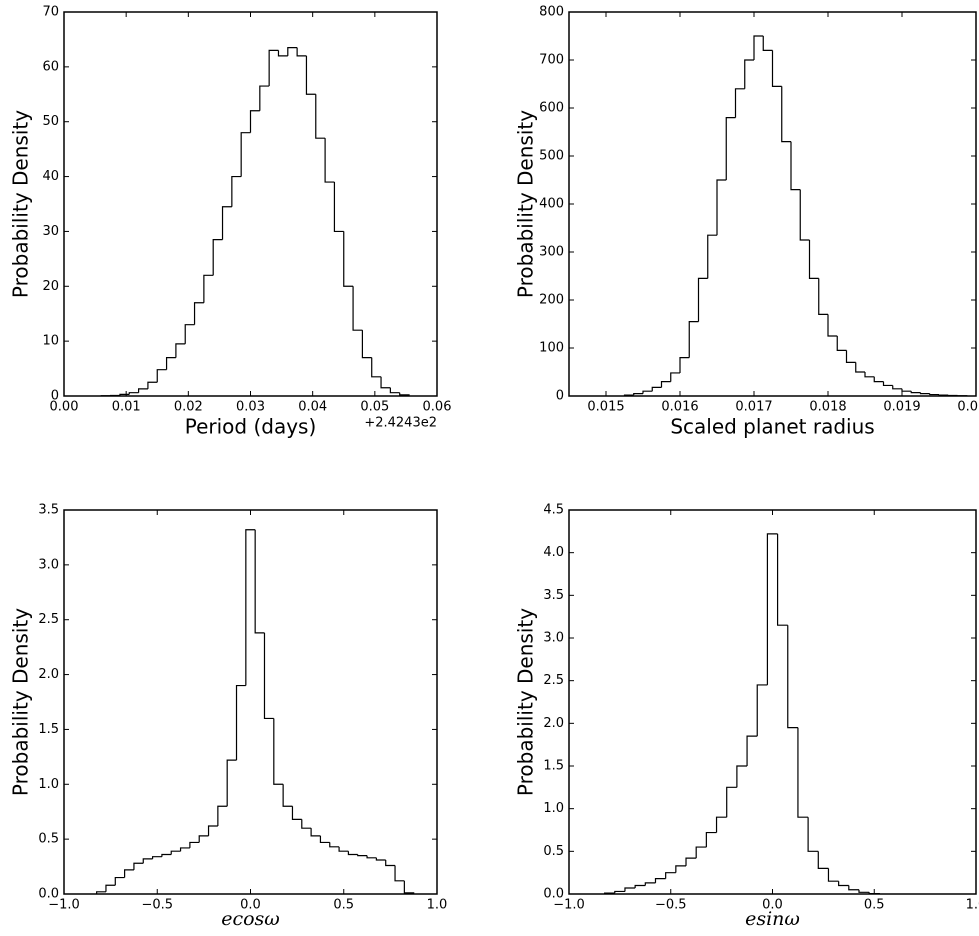 This screenshot has width=979, height=936. What do you see at coordinates (437, 407) in the screenshot?
I see `x-tick-label: 0.06` at bounding box center [437, 407].